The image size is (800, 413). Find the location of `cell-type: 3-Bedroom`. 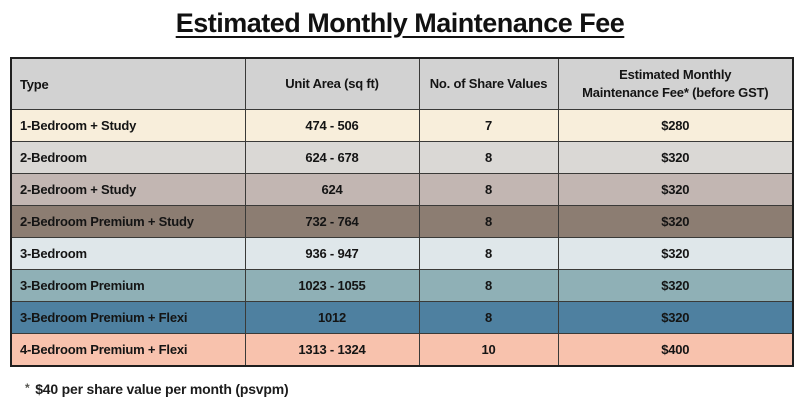

cell-type: 3-Bedroom is located at coordinates (128, 253).